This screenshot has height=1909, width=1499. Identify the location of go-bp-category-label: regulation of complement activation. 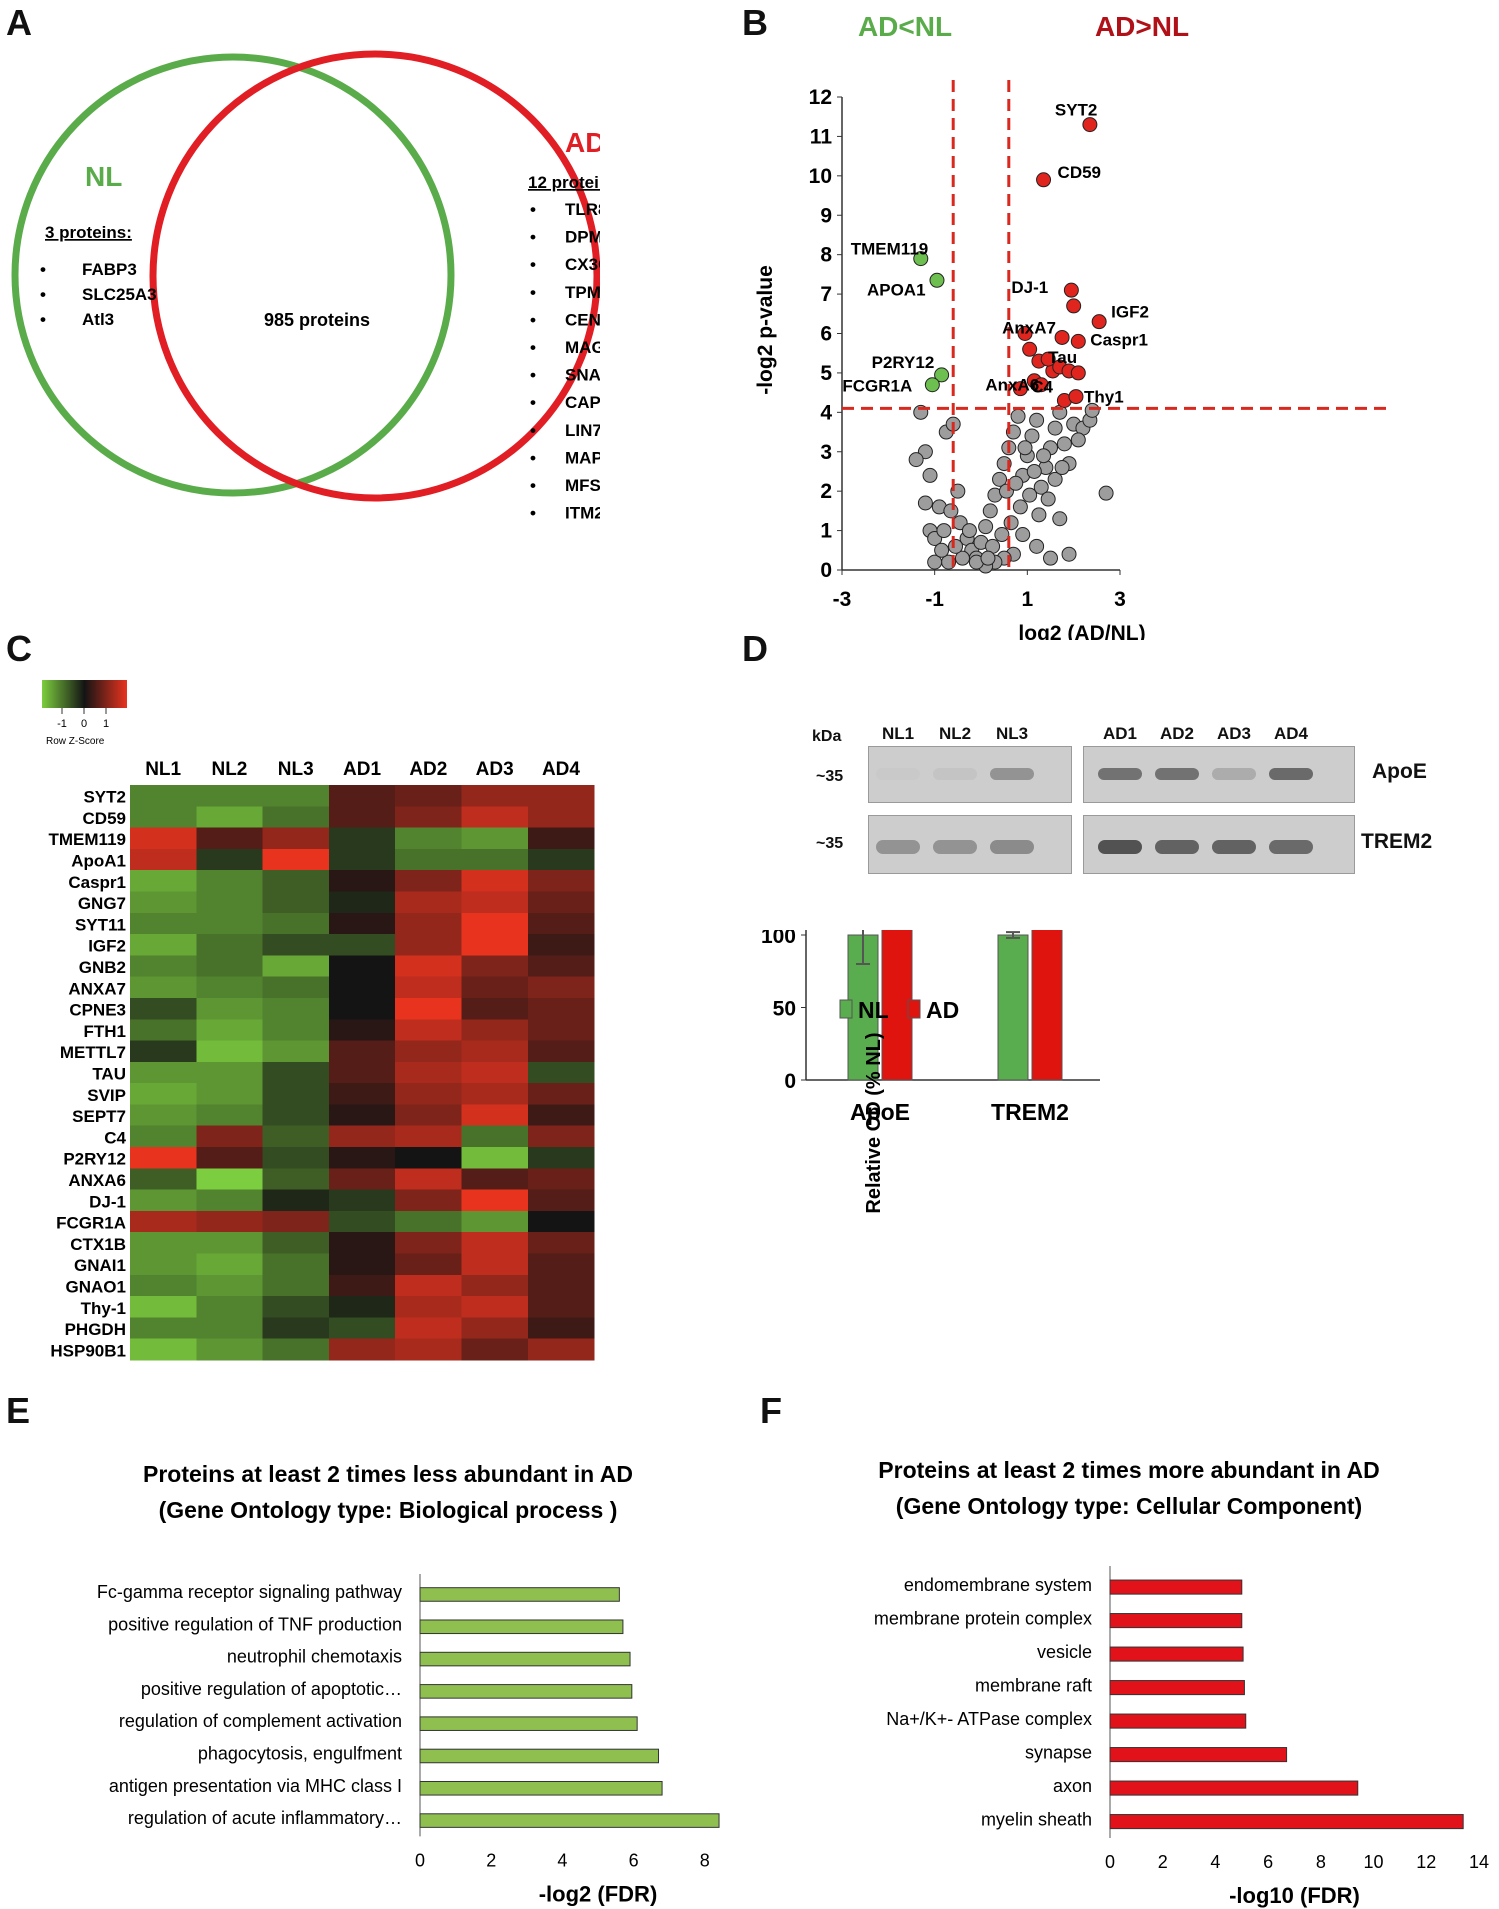
(260, 1721).